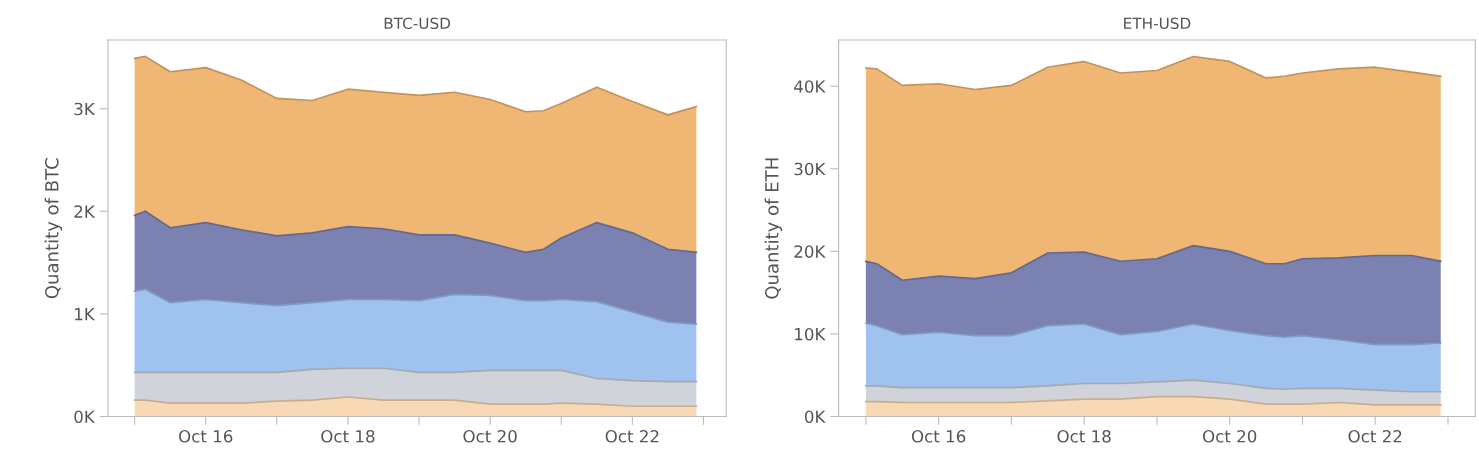 This screenshot has width=1479, height=454. Describe the element at coordinates (85, 211) in the screenshot. I see `y-tick-label: 2K` at that location.